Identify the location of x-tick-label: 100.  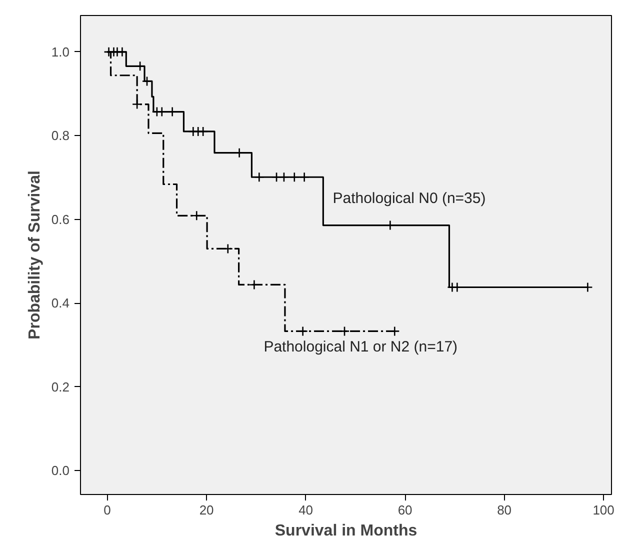
(603, 510).